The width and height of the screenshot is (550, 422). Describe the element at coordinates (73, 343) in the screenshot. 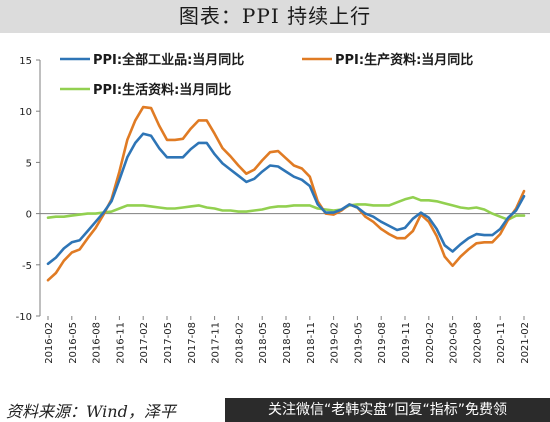

I see `x-tick-label: 2016-05` at that location.